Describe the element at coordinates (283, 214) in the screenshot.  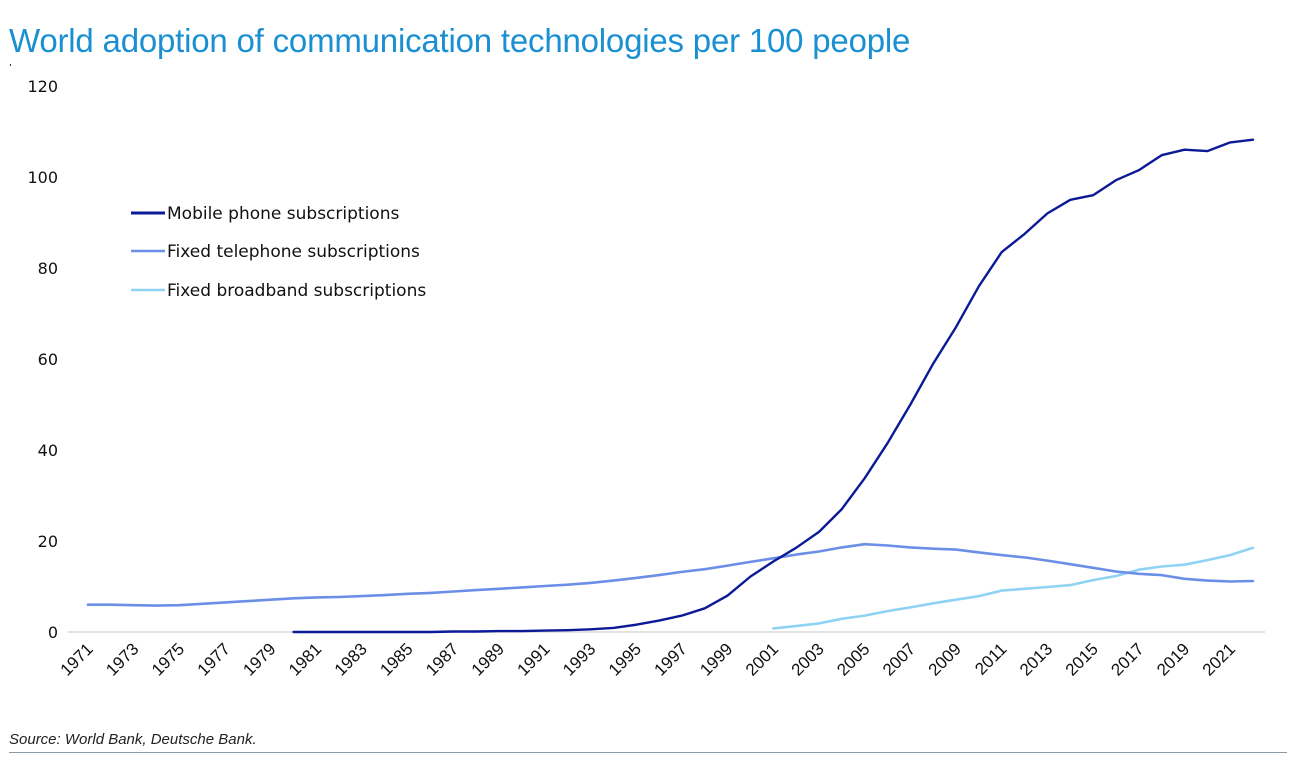
I see `legend-label-mobile-phone: Mobile phone subscriptions` at that location.